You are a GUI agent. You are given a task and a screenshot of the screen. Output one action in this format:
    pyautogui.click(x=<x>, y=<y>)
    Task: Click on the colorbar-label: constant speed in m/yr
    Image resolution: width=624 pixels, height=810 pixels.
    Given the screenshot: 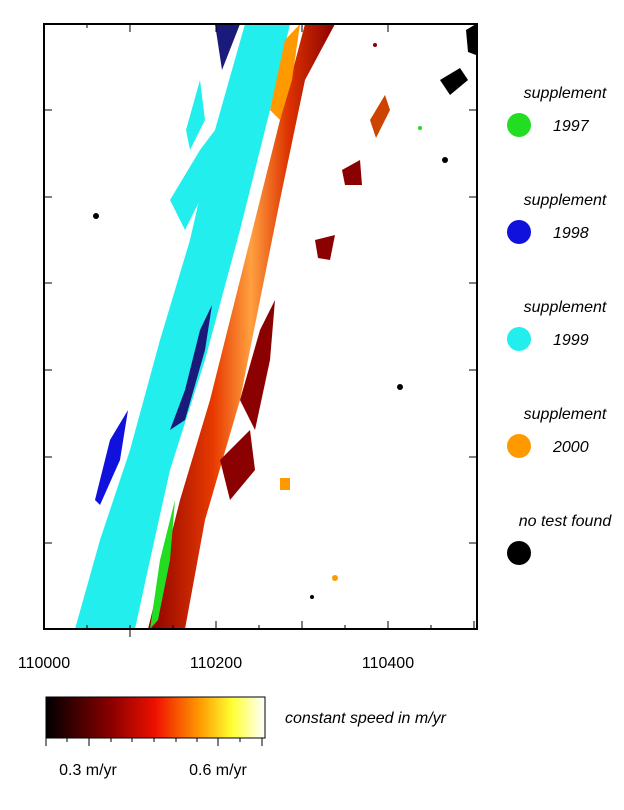 What is the action you would take?
    pyautogui.click(x=366, y=718)
    